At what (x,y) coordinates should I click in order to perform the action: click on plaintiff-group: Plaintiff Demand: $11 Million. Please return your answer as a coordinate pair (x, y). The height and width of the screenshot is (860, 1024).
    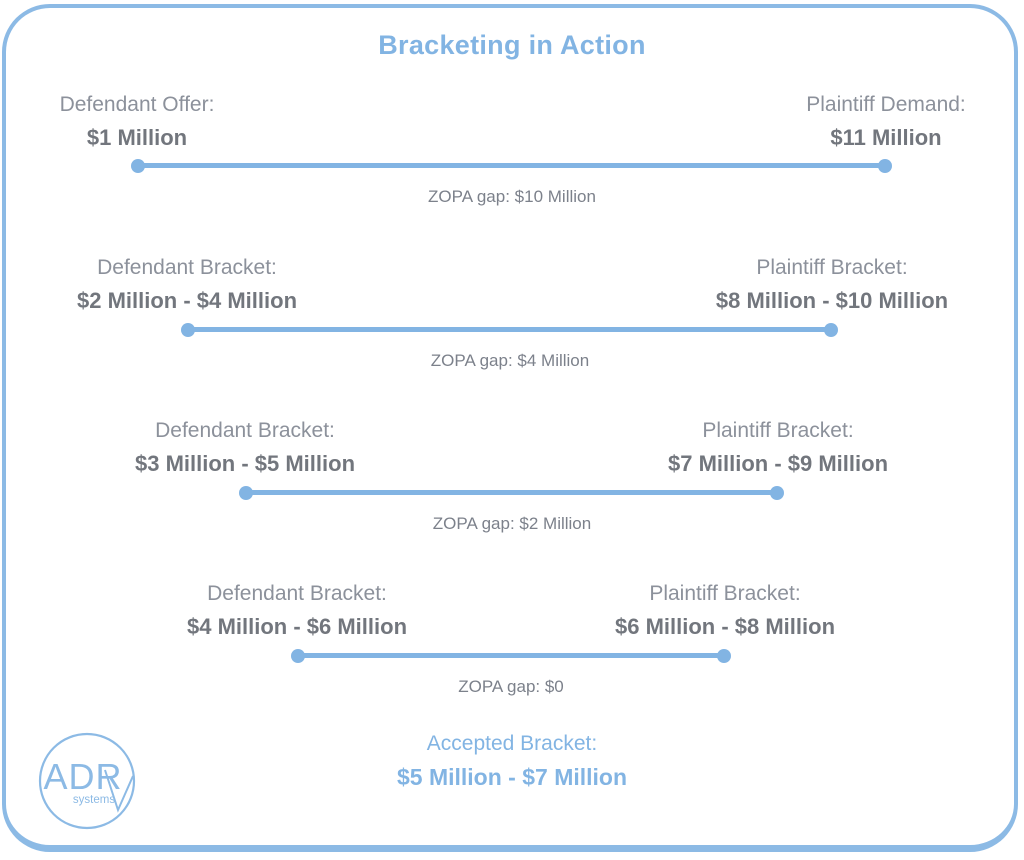
    Looking at the image, I should click on (850, 122).